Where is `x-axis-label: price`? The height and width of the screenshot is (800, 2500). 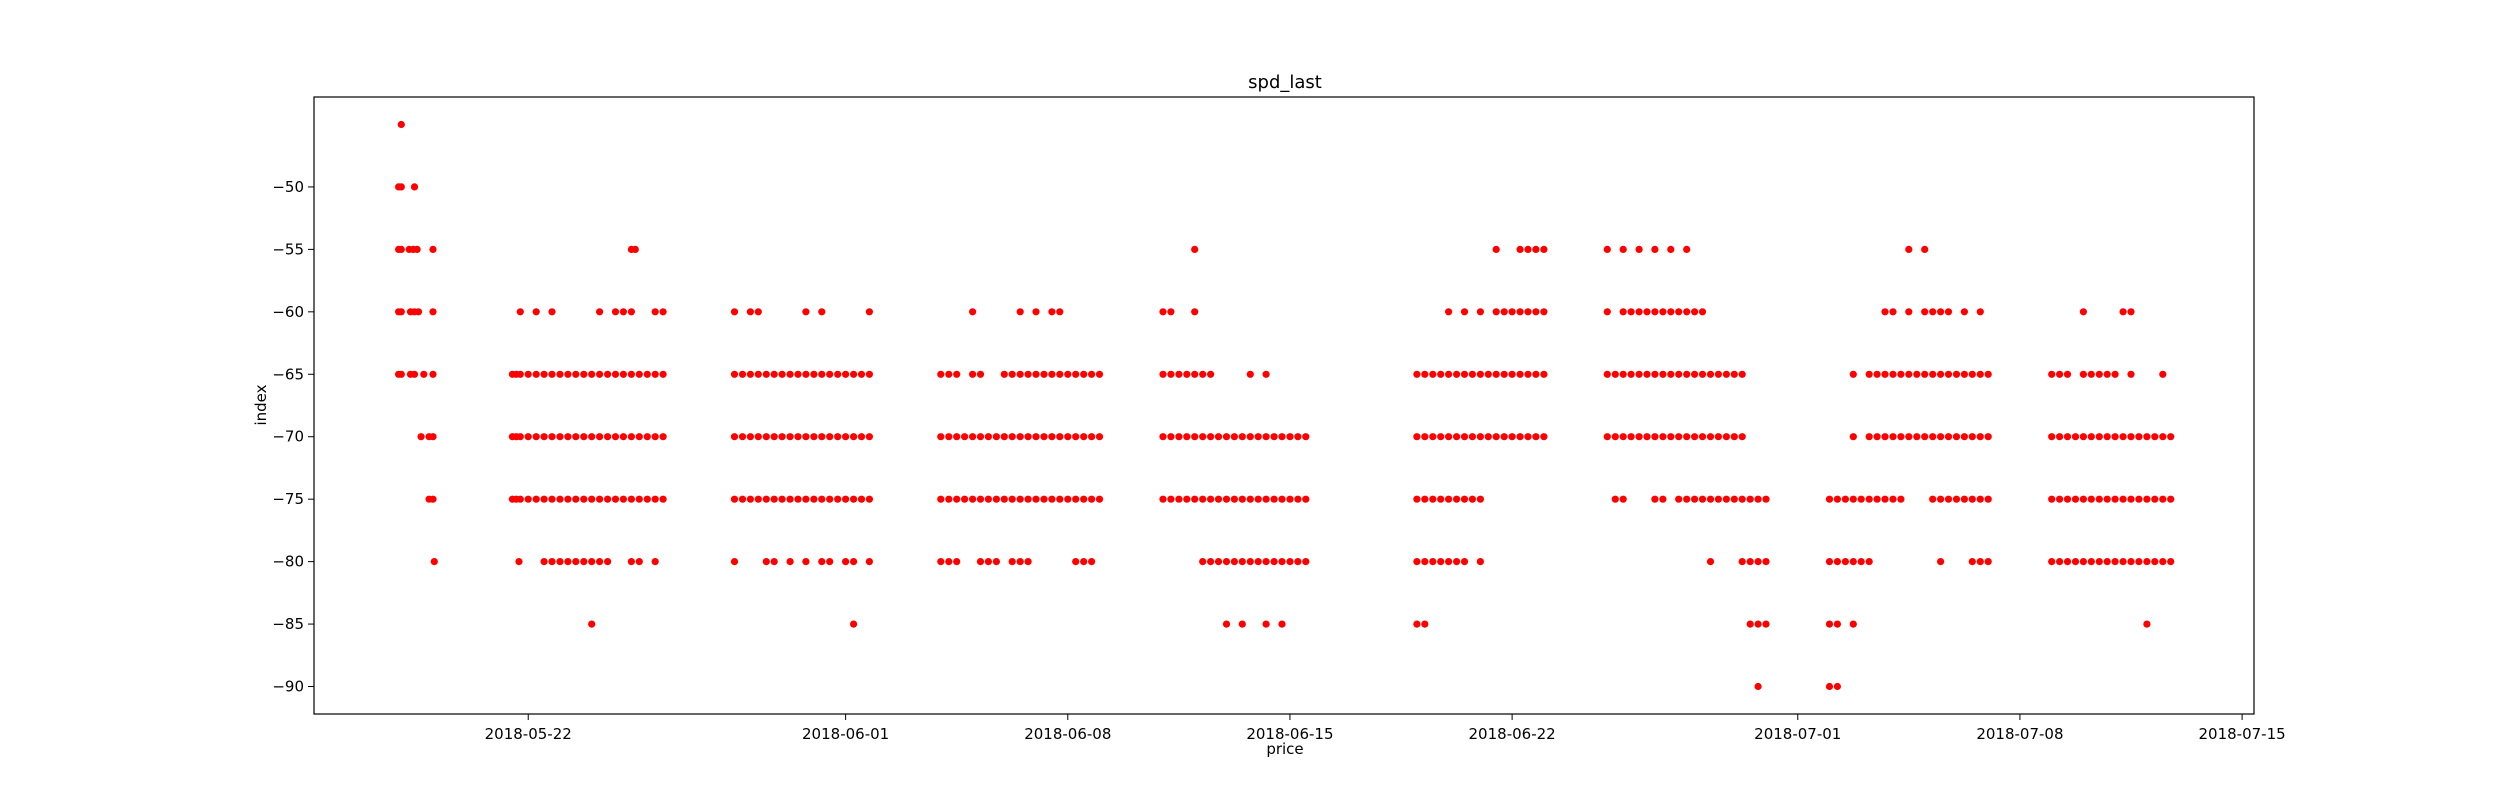
x-axis-label: price is located at coordinates (1284, 749).